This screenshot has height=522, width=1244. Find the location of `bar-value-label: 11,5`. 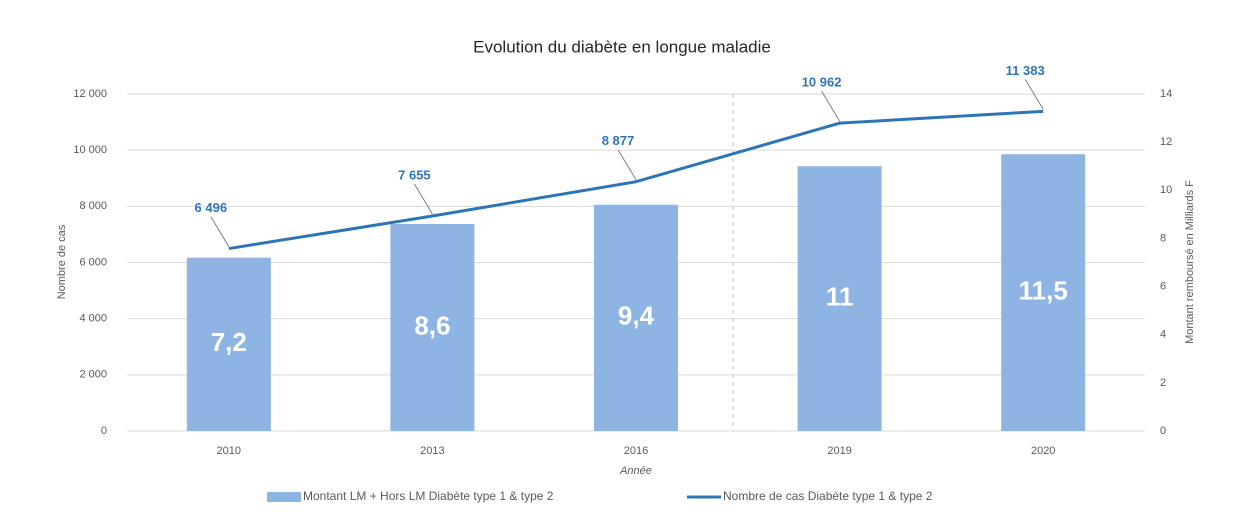

bar-value-label: 11,5 is located at coordinates (1043, 290).